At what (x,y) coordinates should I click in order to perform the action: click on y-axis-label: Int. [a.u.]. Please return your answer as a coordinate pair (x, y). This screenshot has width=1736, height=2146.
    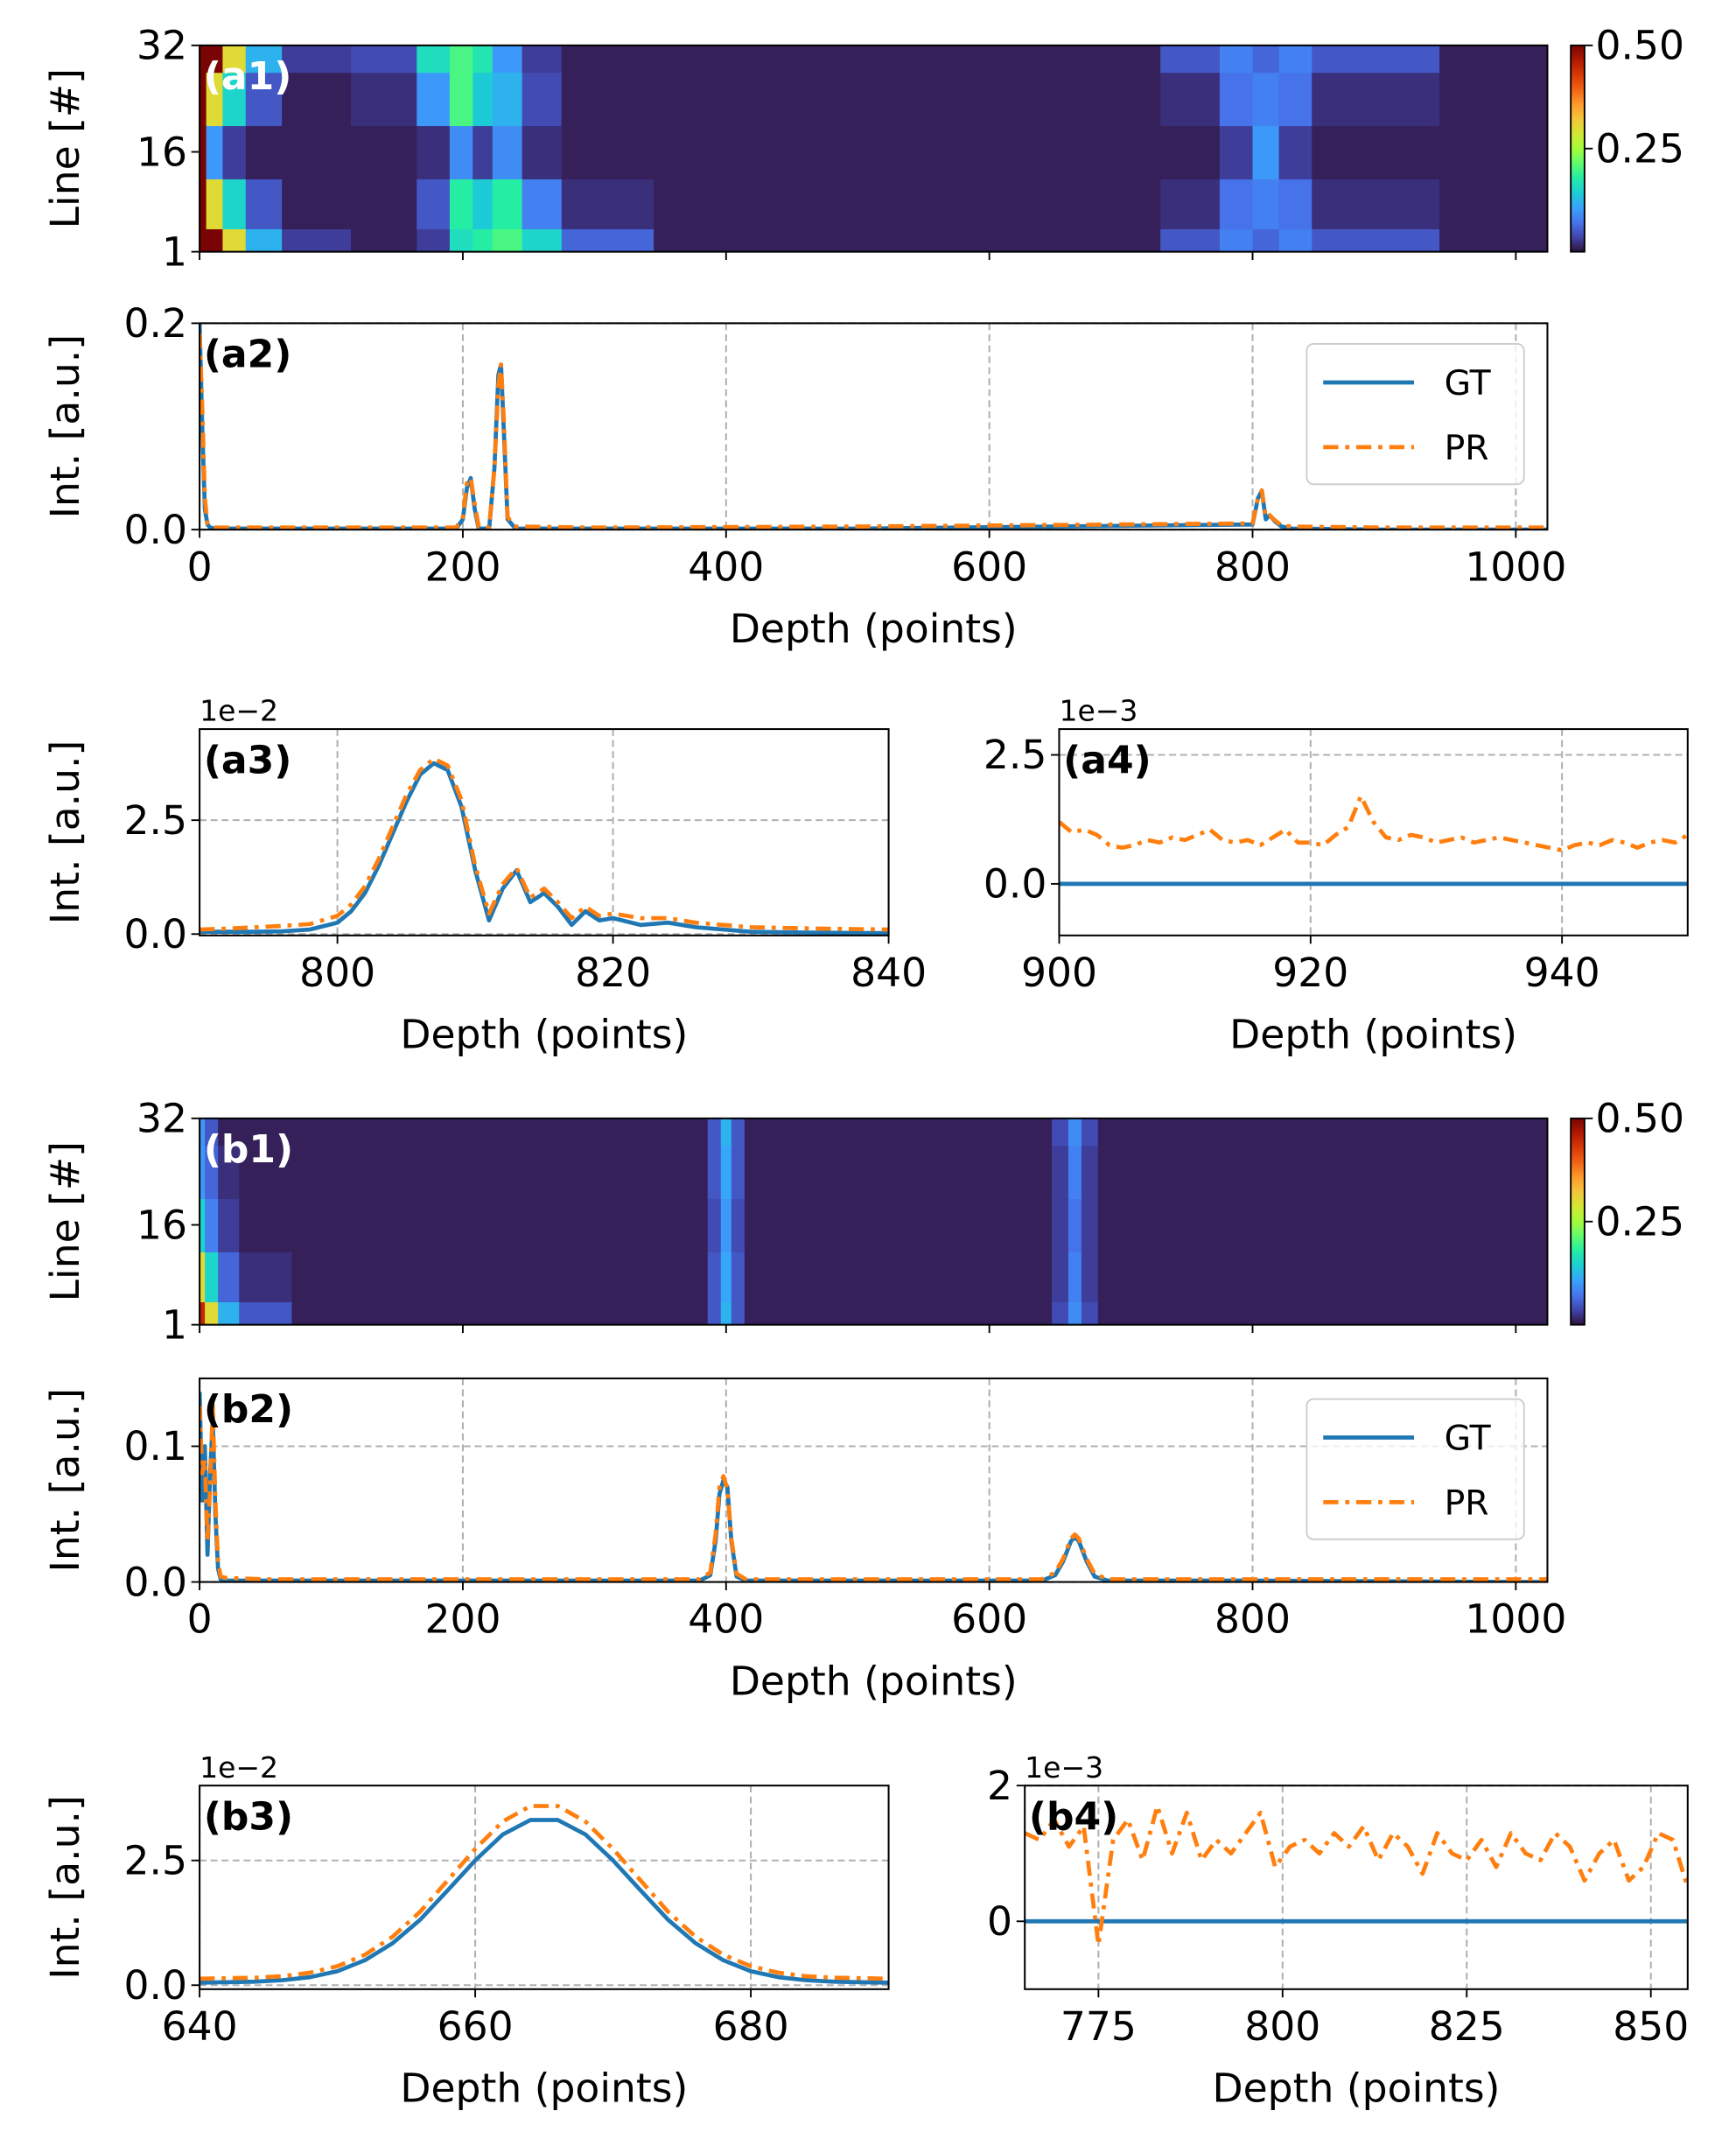
    Looking at the image, I should click on (65, 1480).